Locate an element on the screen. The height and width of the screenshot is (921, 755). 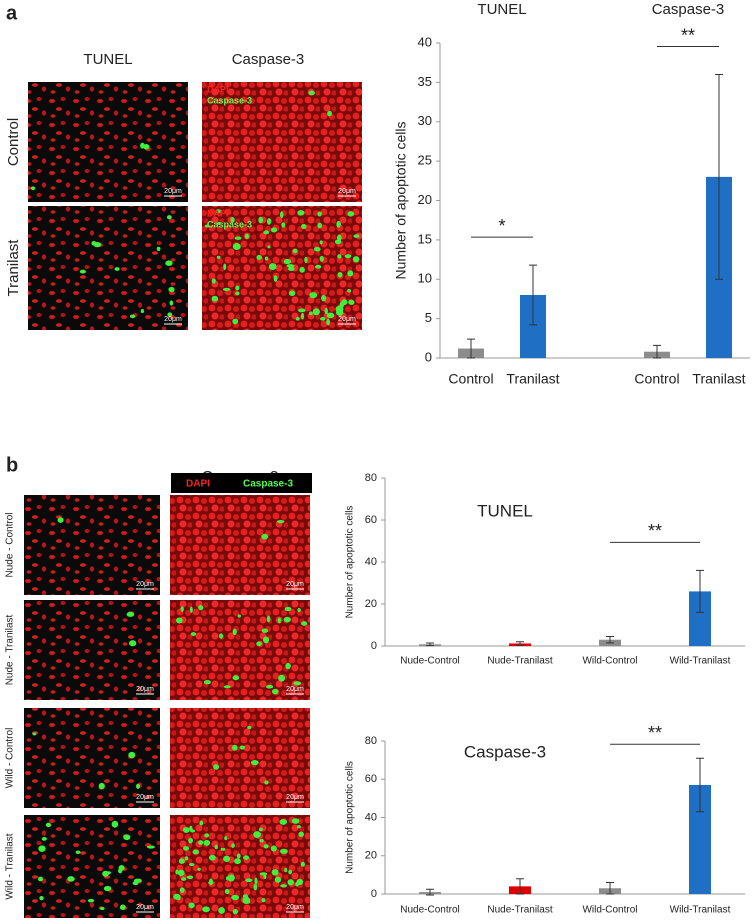
bar is located at coordinates (700, 839).